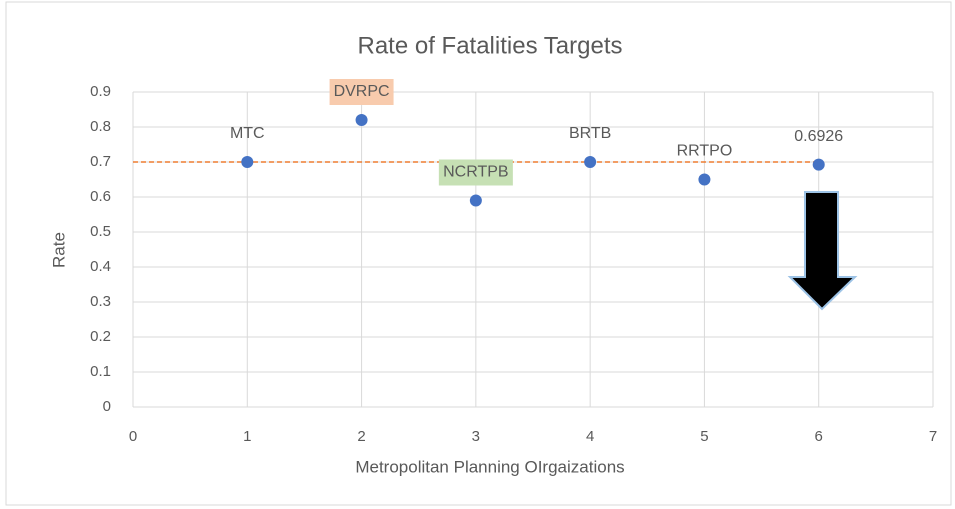 The image size is (955, 509). What do you see at coordinates (100, 126) in the screenshot?
I see `y-tick-label: 0.8` at bounding box center [100, 126].